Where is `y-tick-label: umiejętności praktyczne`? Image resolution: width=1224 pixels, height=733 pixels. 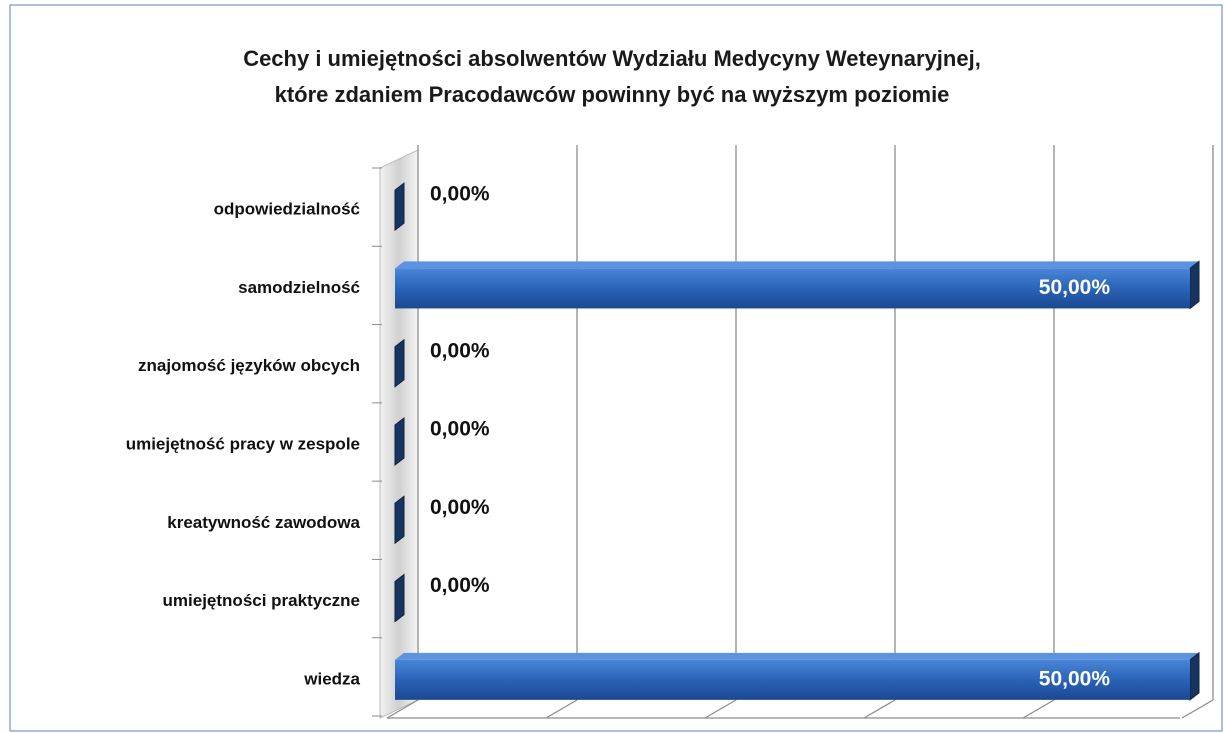
y-tick-label: umiejętności praktyczne is located at coordinates (261, 600).